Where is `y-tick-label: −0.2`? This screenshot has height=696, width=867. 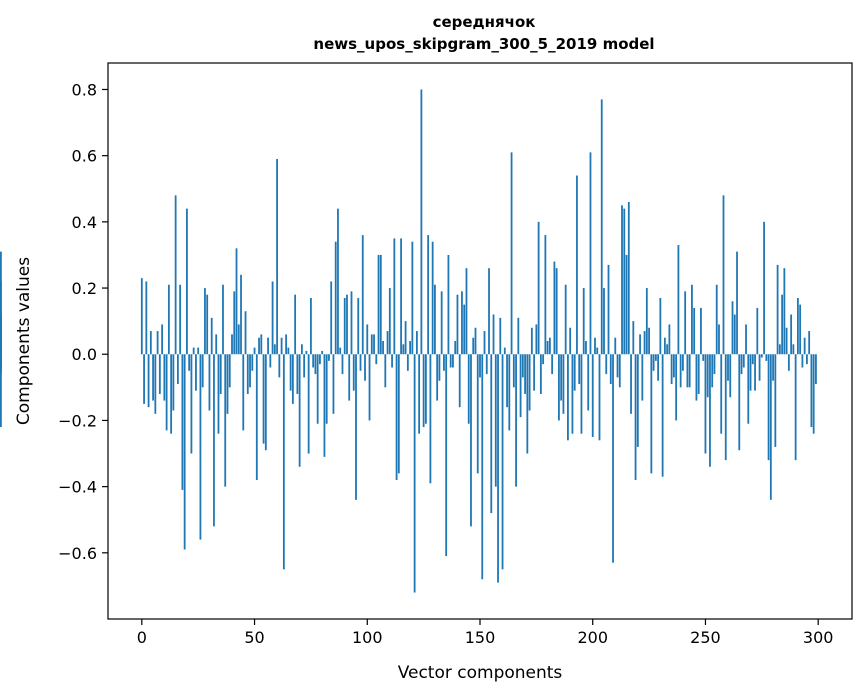
y-tick-label: −0.2 is located at coordinates (77, 420).